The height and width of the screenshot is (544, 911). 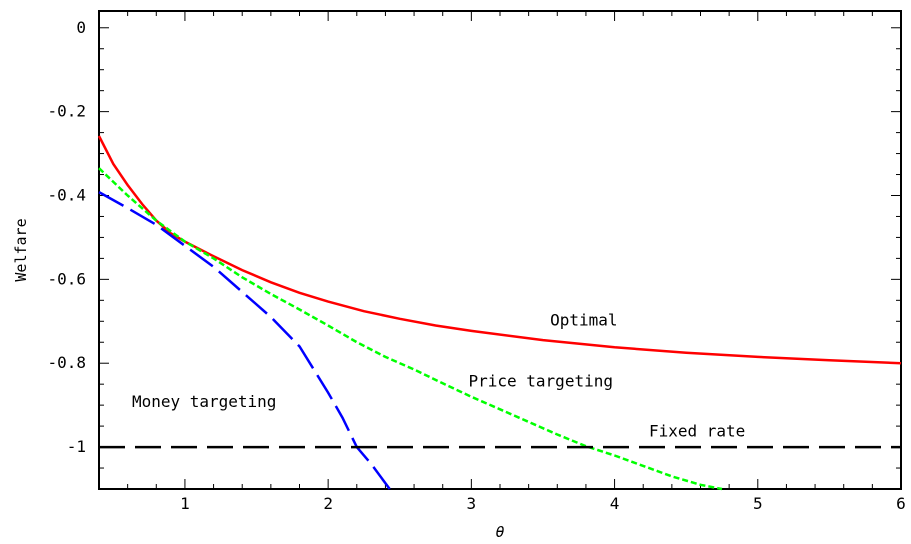 I want to click on y-tick-label: -0.8, so click(x=66, y=362).